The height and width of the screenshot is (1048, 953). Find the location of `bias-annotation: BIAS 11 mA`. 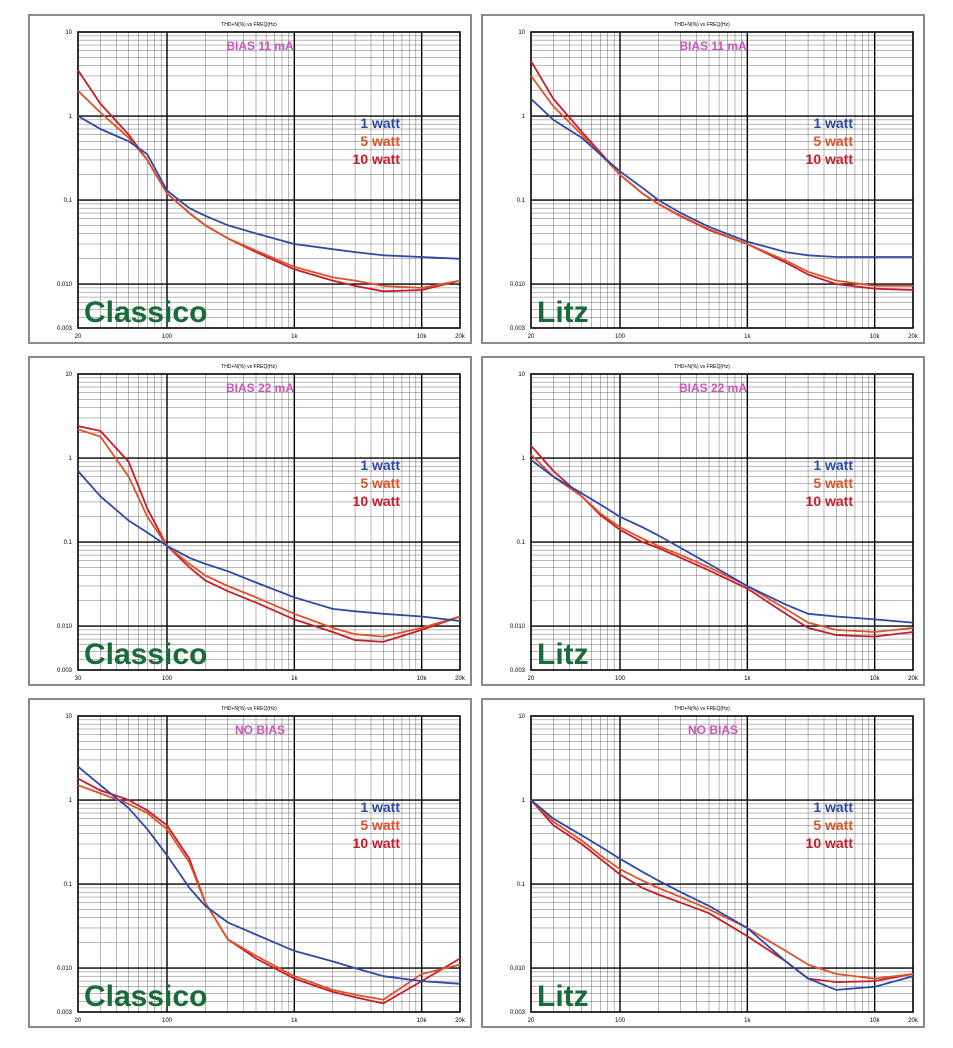

bias-annotation: BIAS 11 mA is located at coordinates (260, 46).